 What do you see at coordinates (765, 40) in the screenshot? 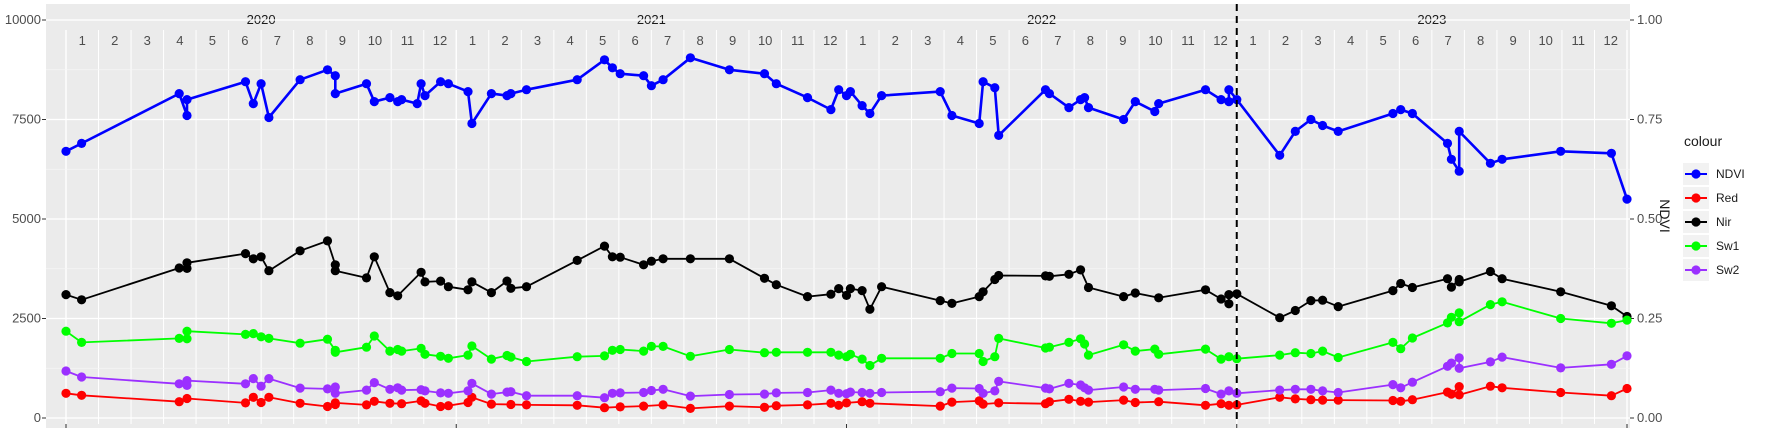
I see `month-label-2021-10: 10` at bounding box center [765, 40].